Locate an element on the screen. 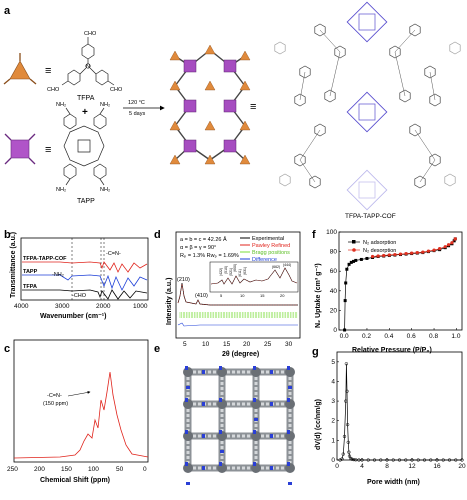 The height and width of the screenshot is (500, 467). panel-label-b: b is located at coordinates (7, 235).